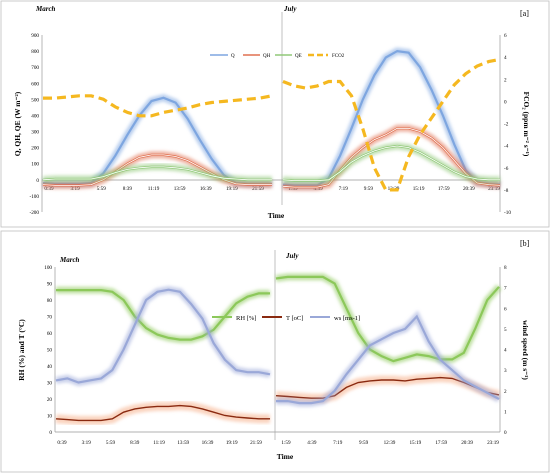 Image resolution: width=550 pixels, height=474 pixels. I want to click on series-ws-ms-1-july, so click(388, 359).